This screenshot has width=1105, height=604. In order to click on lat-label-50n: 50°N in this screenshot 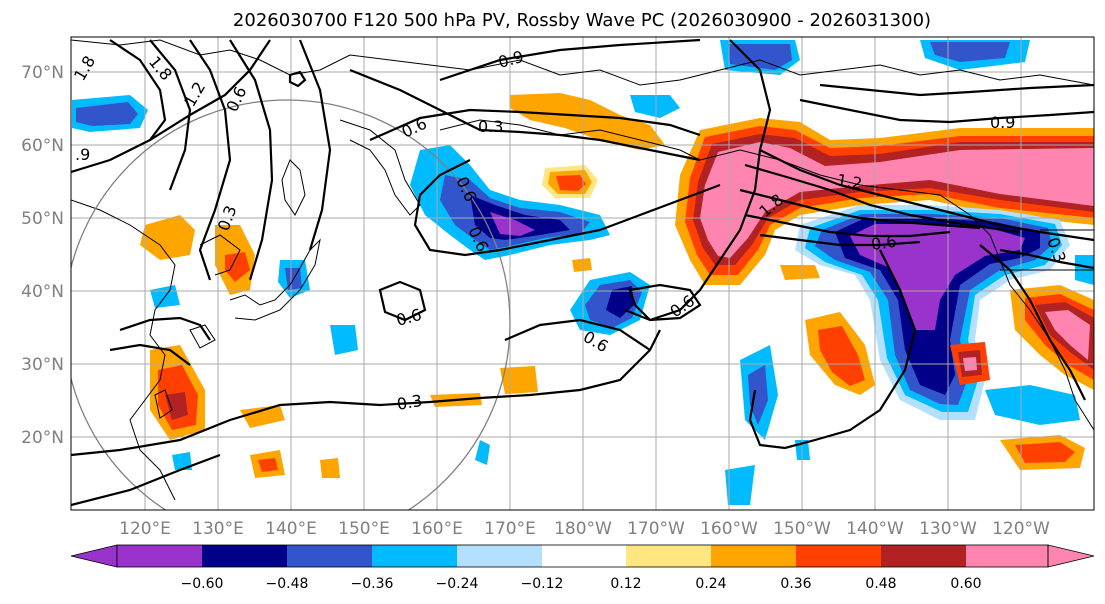, I will do `click(42, 219)`.